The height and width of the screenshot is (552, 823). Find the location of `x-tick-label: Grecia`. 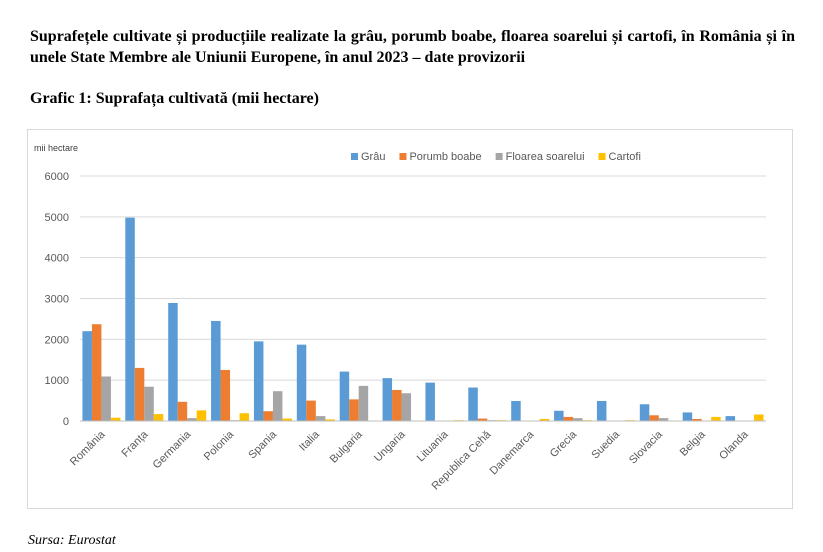

x-tick-label: Grecia is located at coordinates (564, 444).